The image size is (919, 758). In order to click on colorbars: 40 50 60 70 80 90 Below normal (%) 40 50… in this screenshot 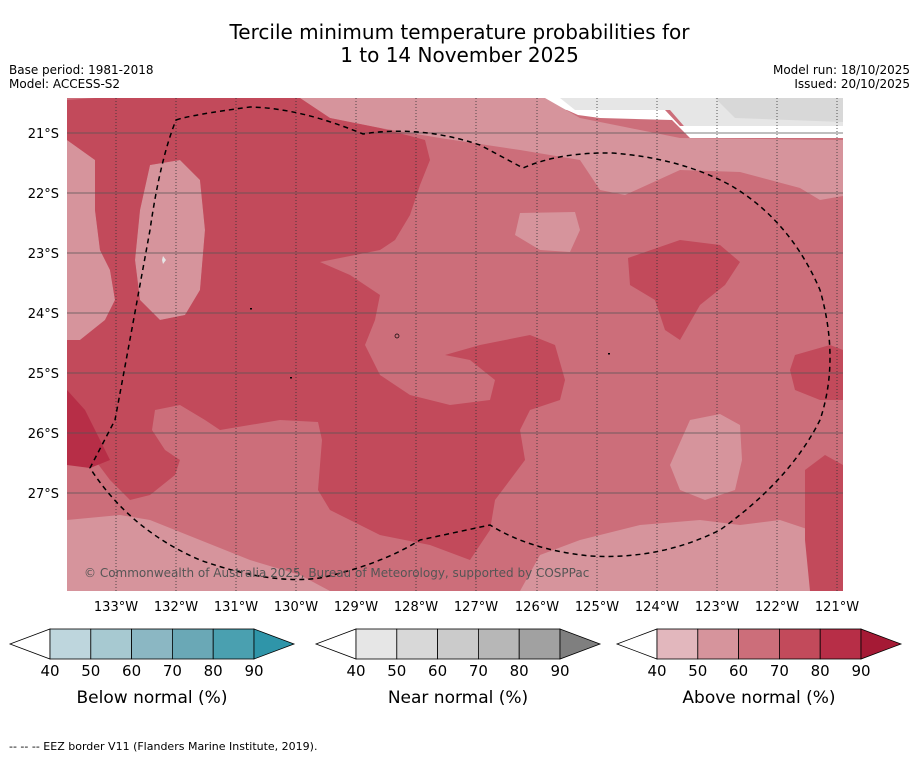, I will do `click(455, 668)`.